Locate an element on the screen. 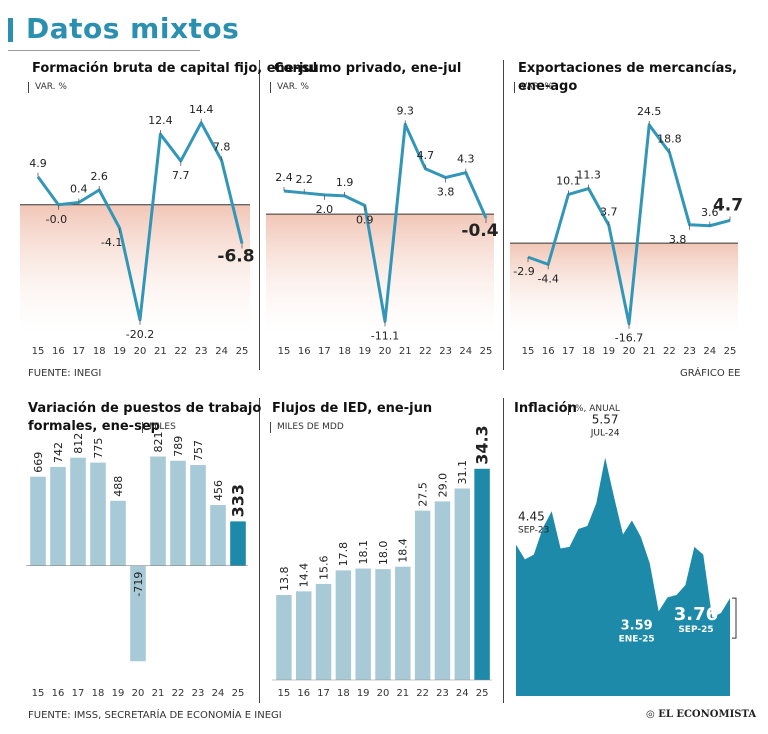  title-accent-bar is located at coordinates (10, 30).